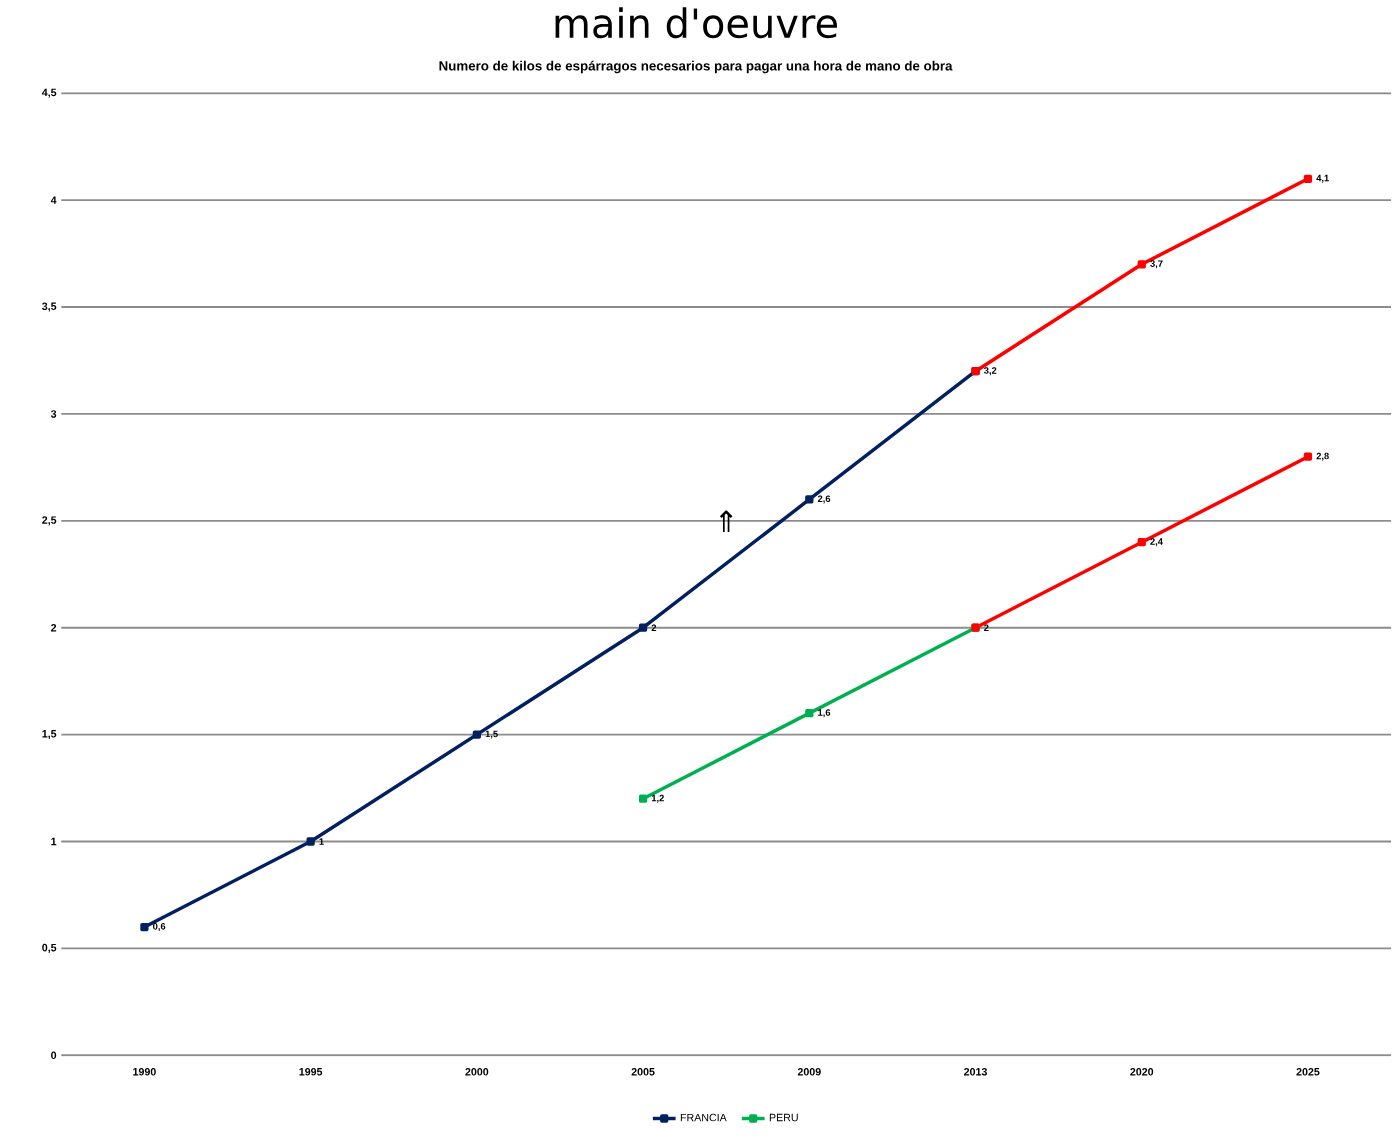 The image size is (1392, 1138). I want to click on data-label: 2,6, so click(824, 499).